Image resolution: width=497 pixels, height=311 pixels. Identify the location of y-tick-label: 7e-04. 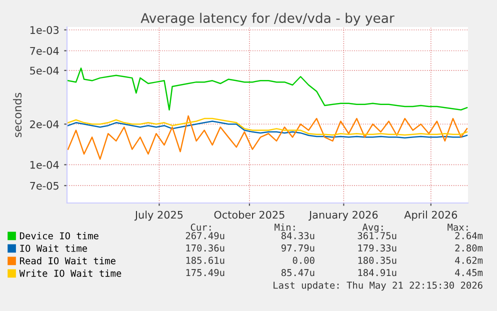
(44, 50).